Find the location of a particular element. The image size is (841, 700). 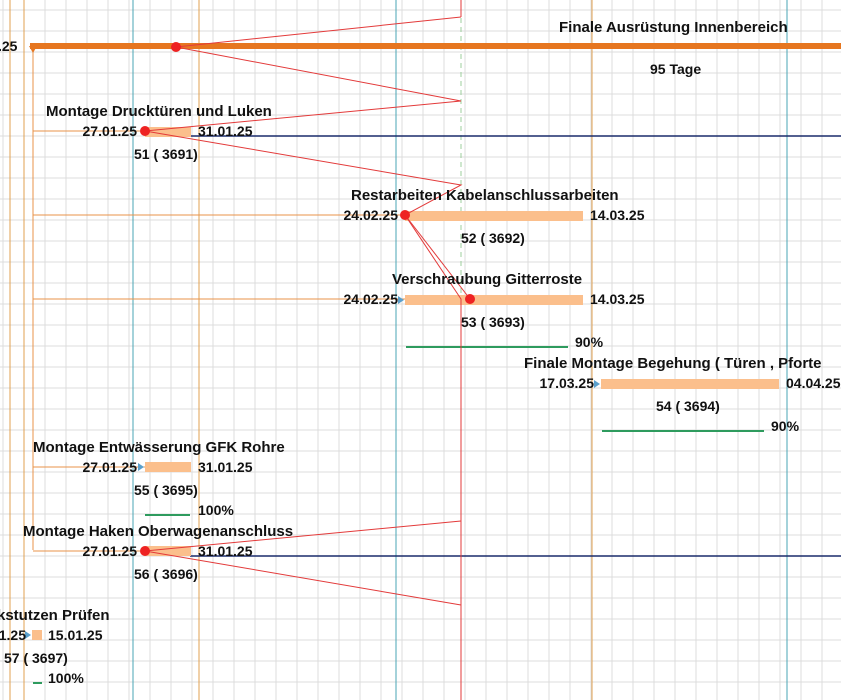

task-end-53: 14.03.25 is located at coordinates (617, 299).